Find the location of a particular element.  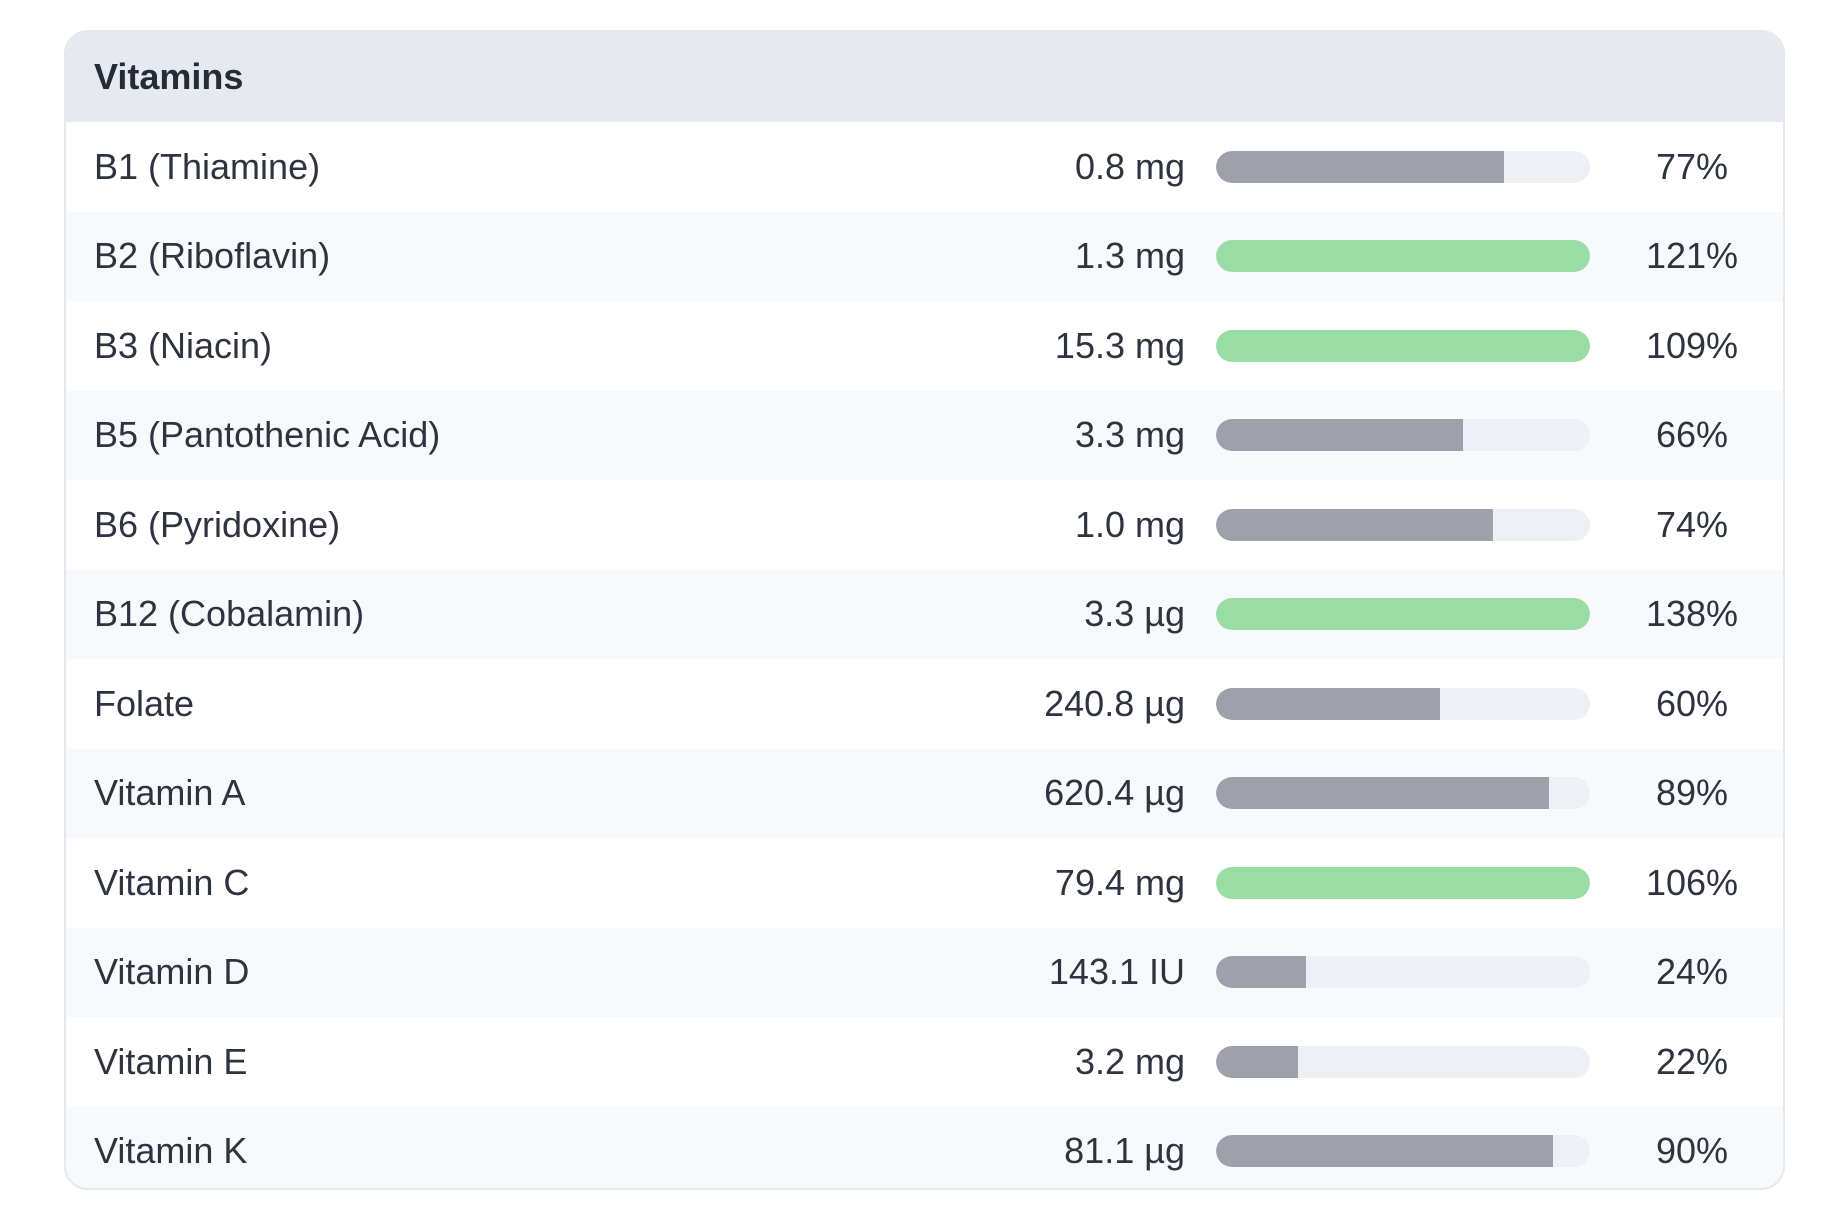

vitamin-name: B2 (Riboflavin) is located at coordinates (212, 256).